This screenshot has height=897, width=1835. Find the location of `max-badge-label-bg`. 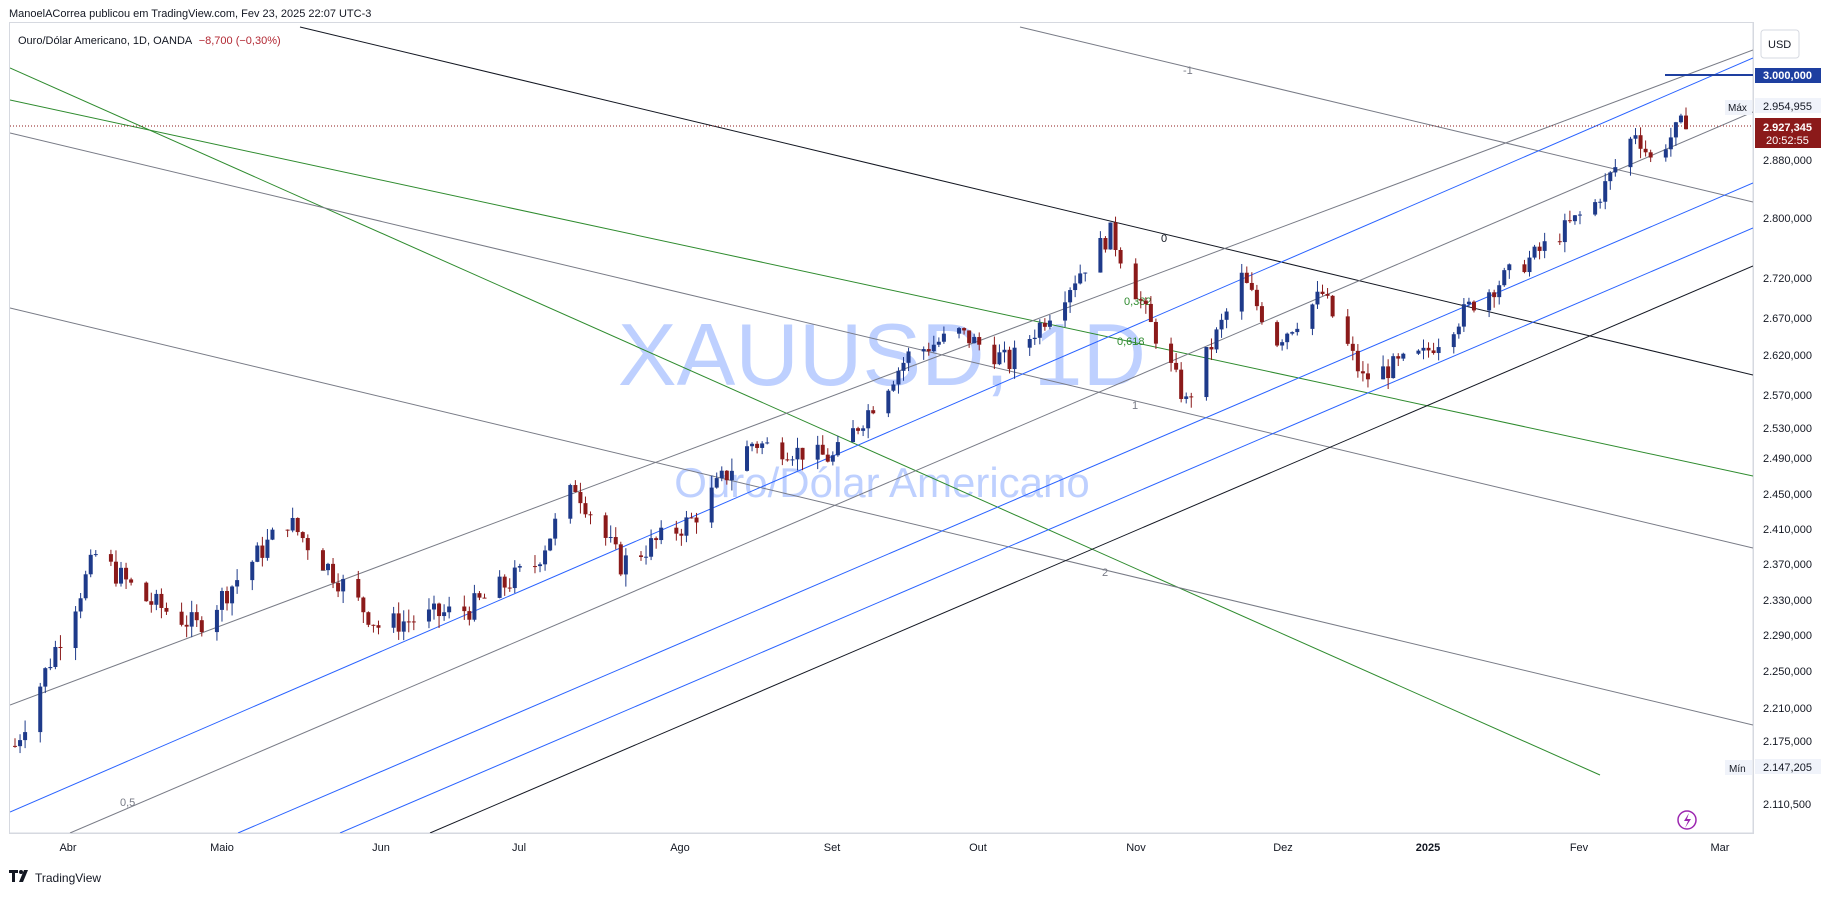

max-badge-label-bg is located at coordinates (1738, 107).